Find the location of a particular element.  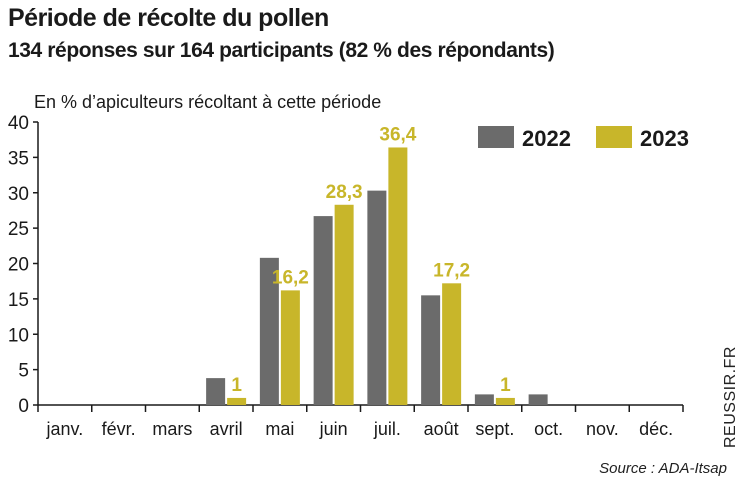

x-tick-label: sept. is located at coordinates (494, 429).